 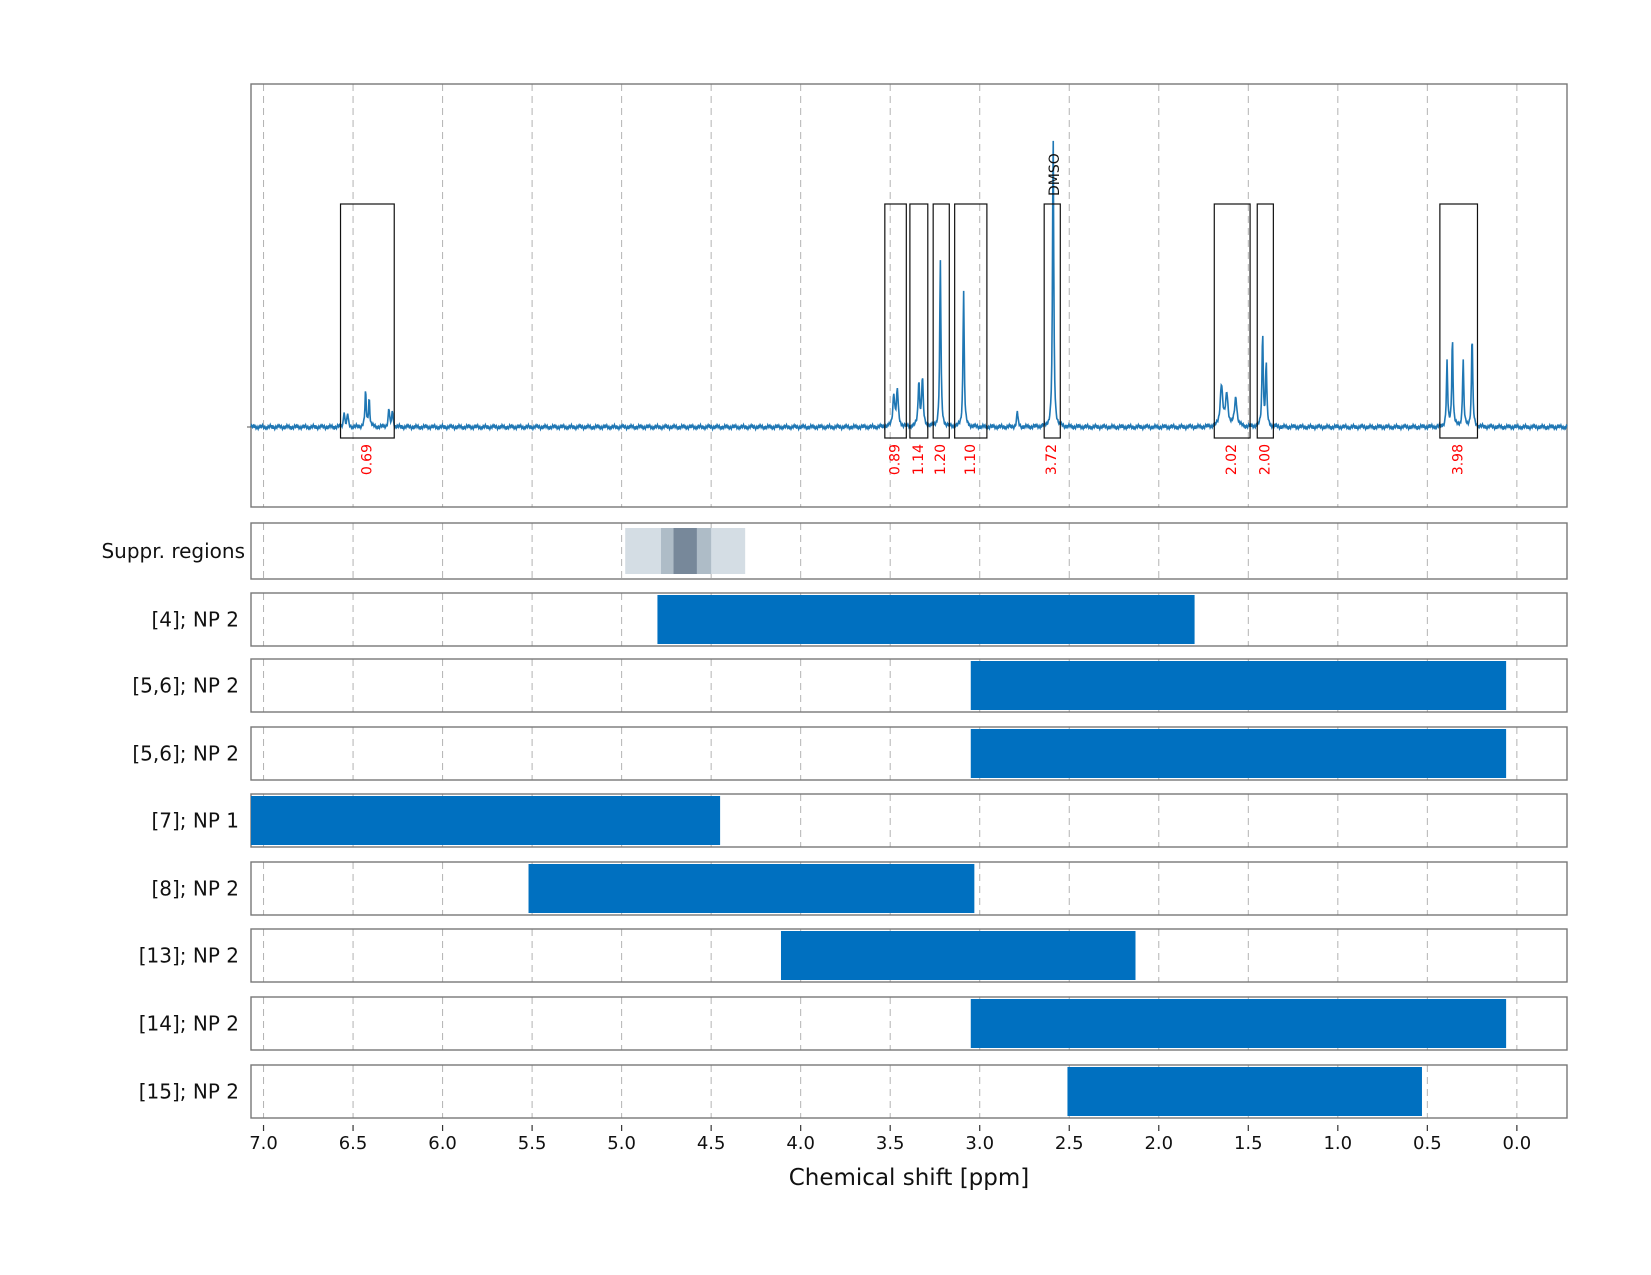 What do you see at coordinates (909, 1178) in the screenshot?
I see `x-axis-label: Chemical shift [ppm]` at bounding box center [909, 1178].